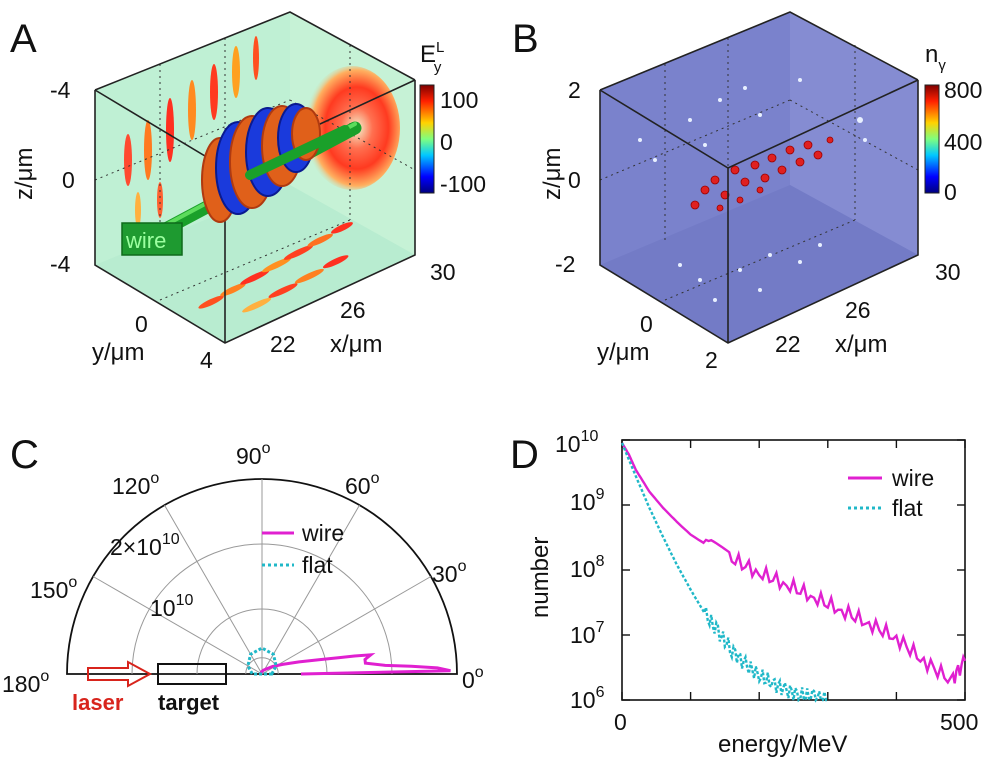  I want to click on panel-b-grid, so click(759, 169).